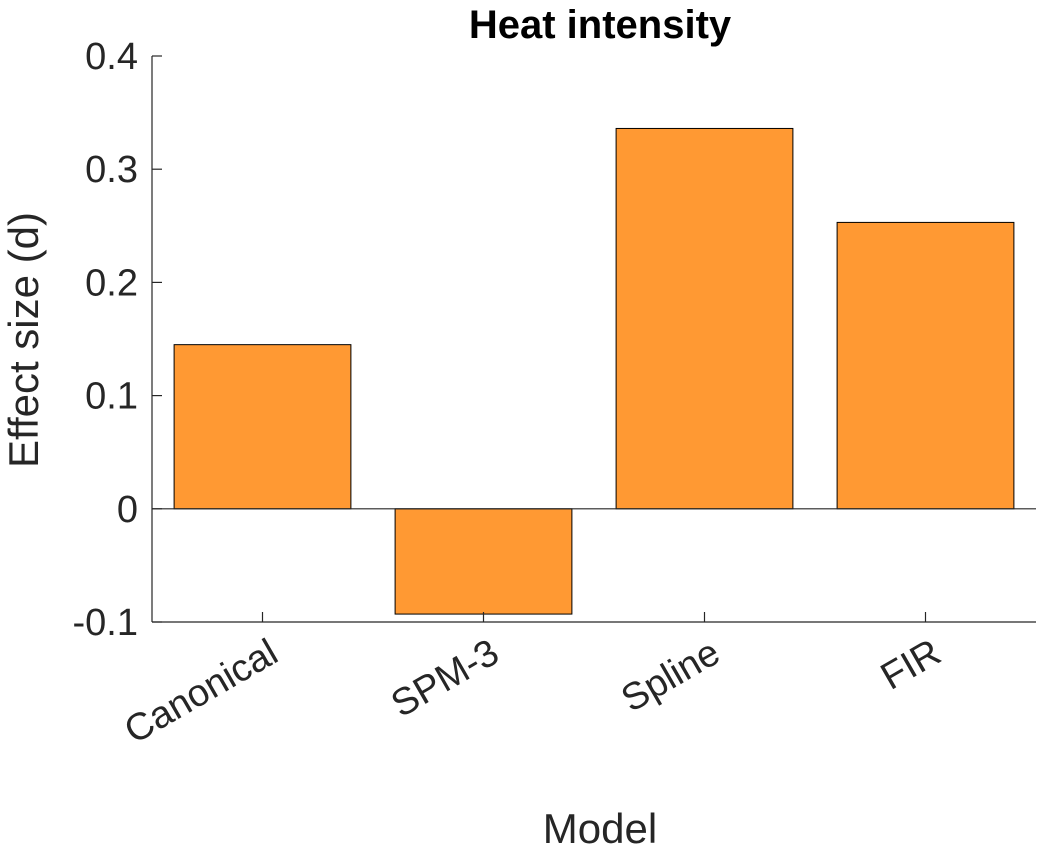 The height and width of the screenshot is (850, 1051). Describe the element at coordinates (111, 170) in the screenshot. I see `y-tick-label: 0.3` at that location.